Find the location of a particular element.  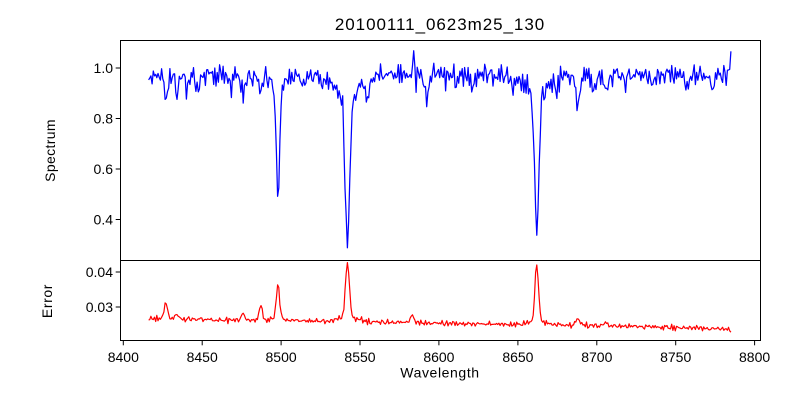

svg-text: 8450 is located at coordinates (202, 357).